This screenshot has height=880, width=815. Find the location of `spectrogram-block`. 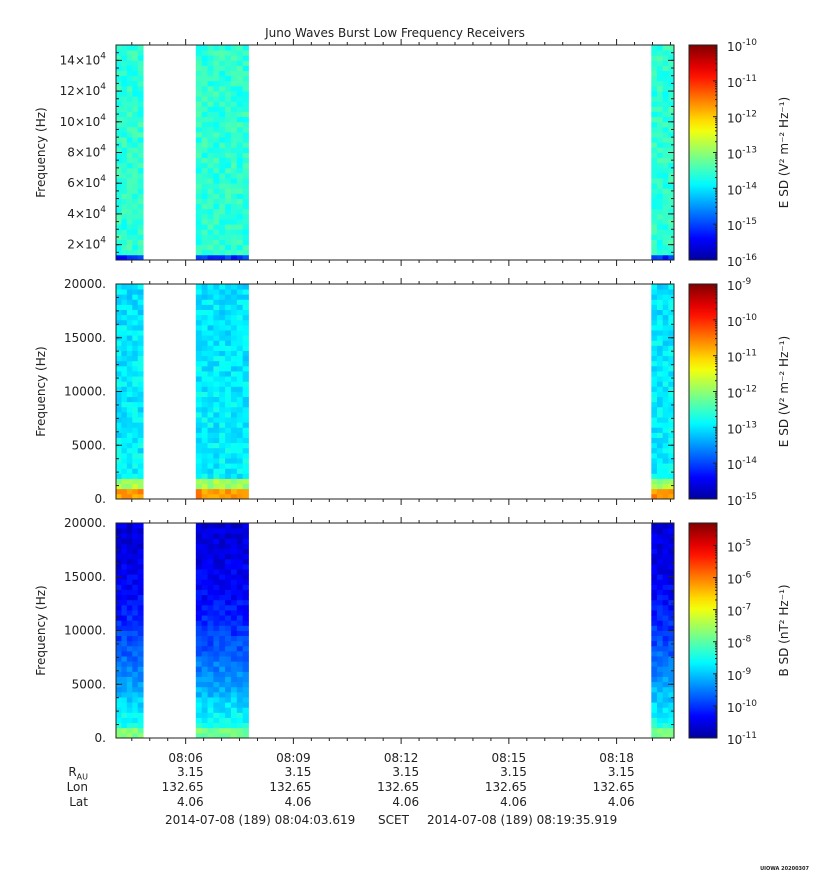

spectrogram-block is located at coordinates (129, 631).